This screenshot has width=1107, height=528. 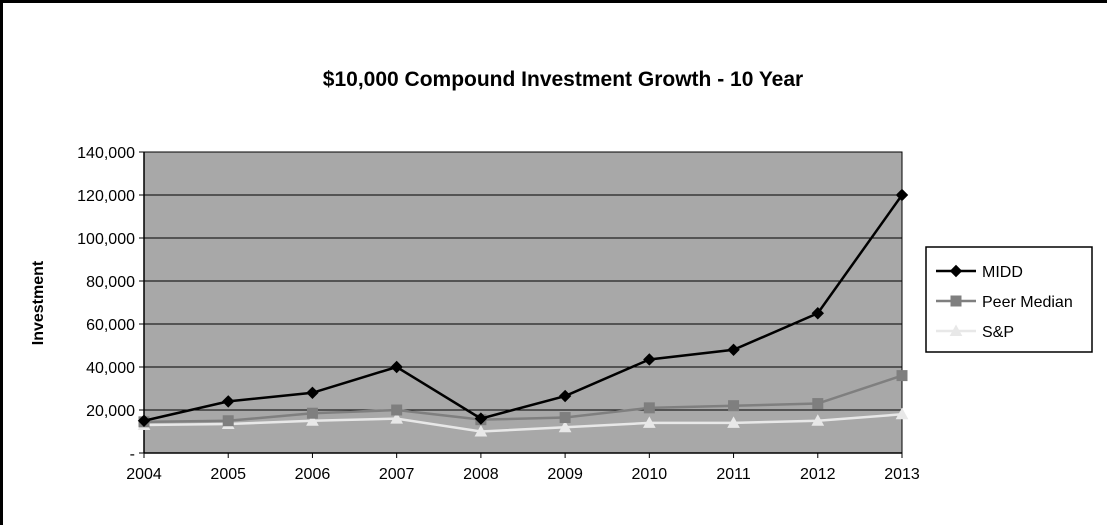 I want to click on x-tick-label: 2013, so click(x=902, y=474).